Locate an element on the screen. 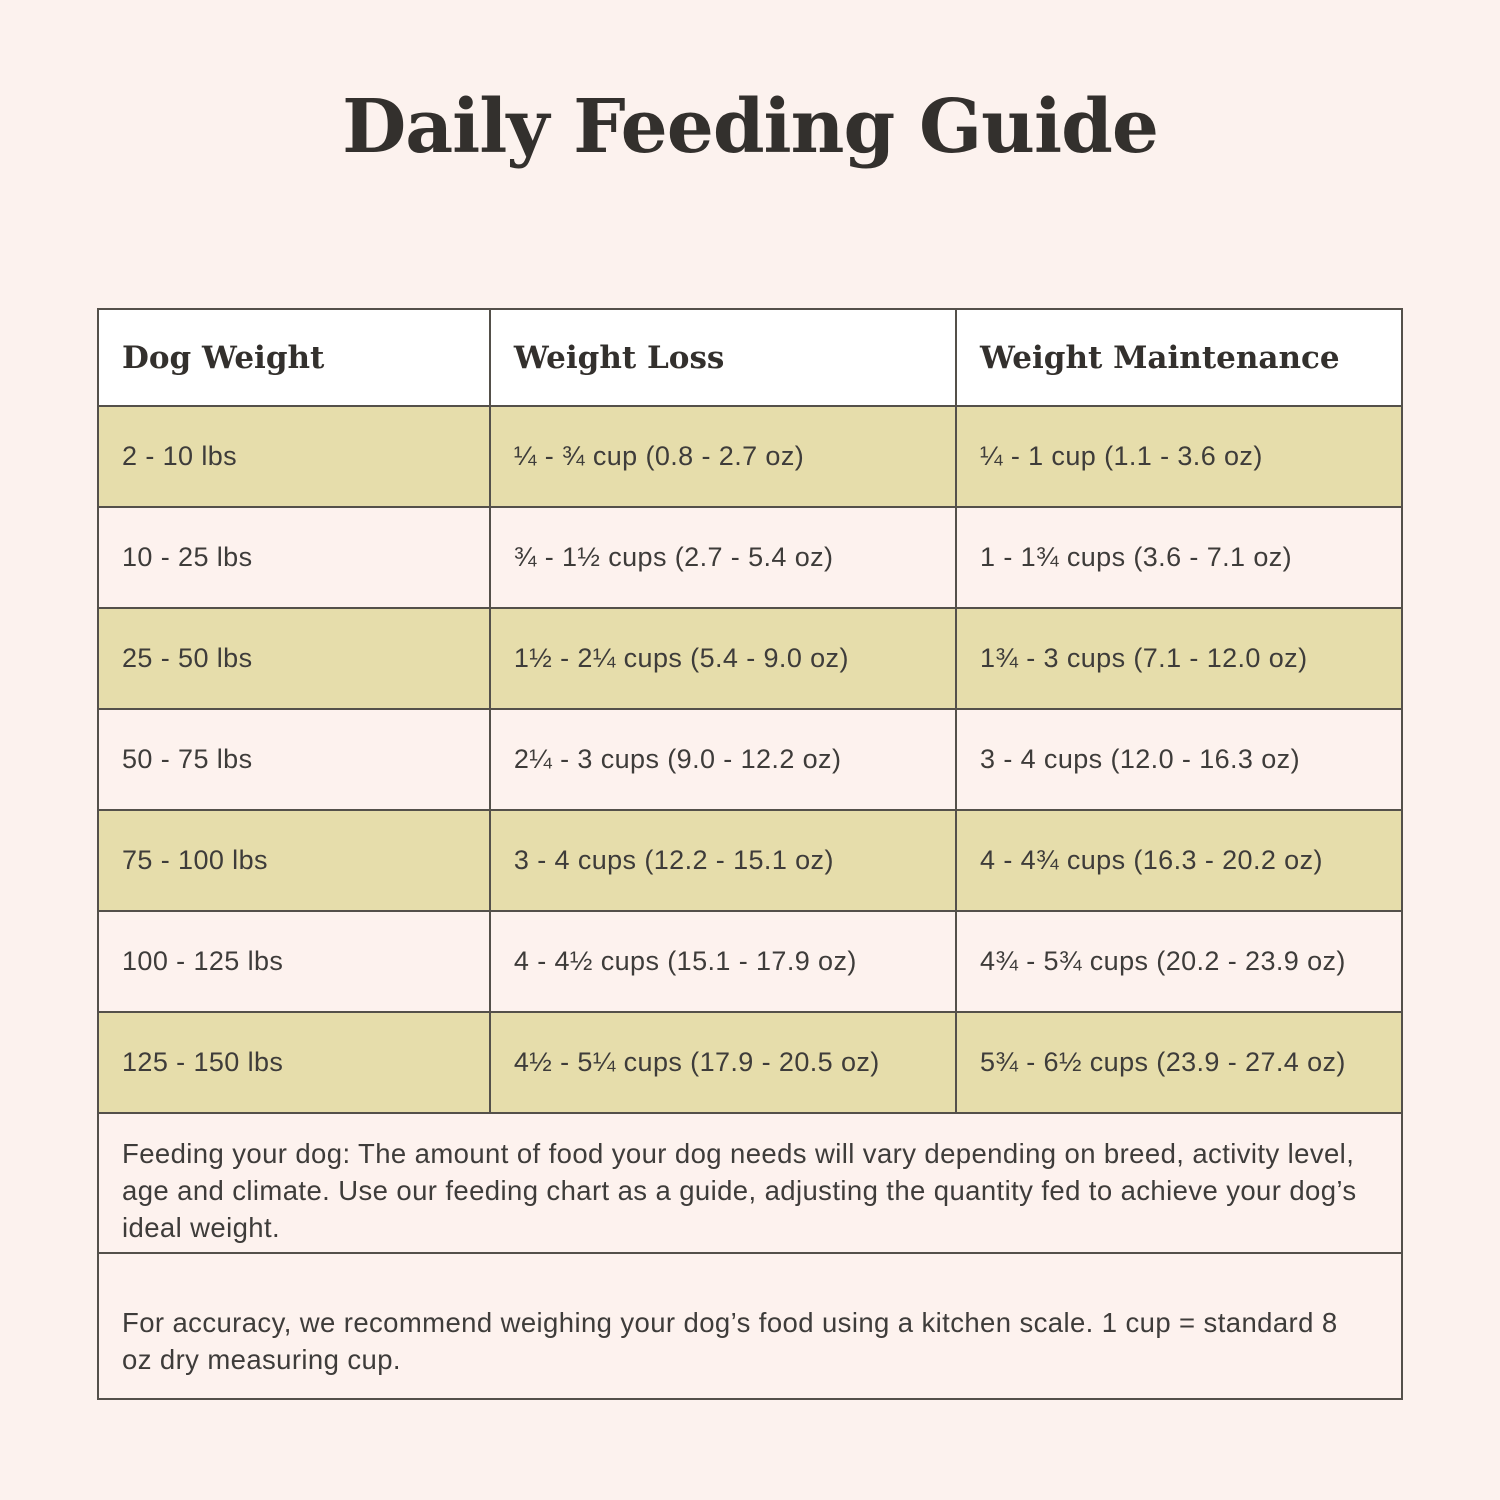 The image size is (1500, 1500). weight-maintenance-cell: 4 - 4¾ cups (16.3 - 20.2 oz) is located at coordinates (1151, 860).